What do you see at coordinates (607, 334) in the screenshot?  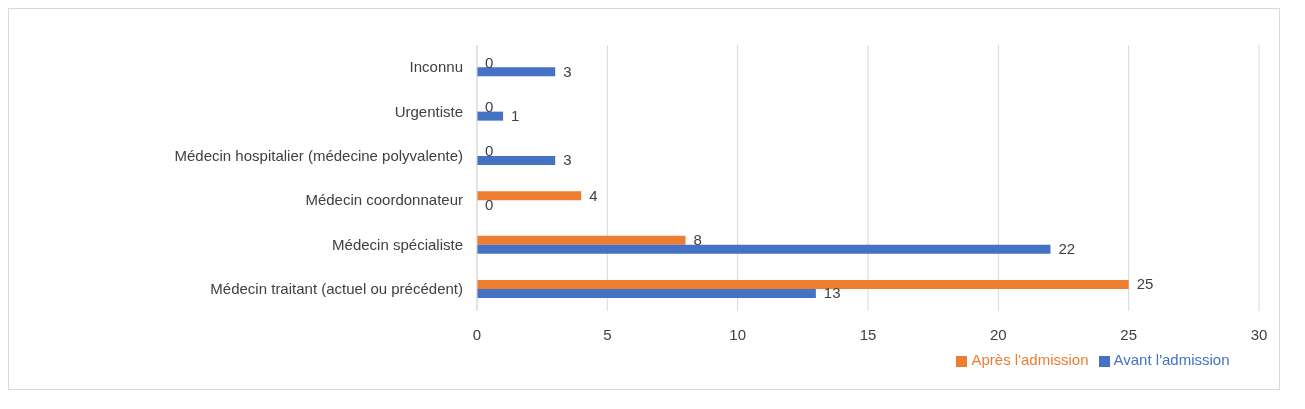 I see `x-tick-label: 5` at bounding box center [607, 334].